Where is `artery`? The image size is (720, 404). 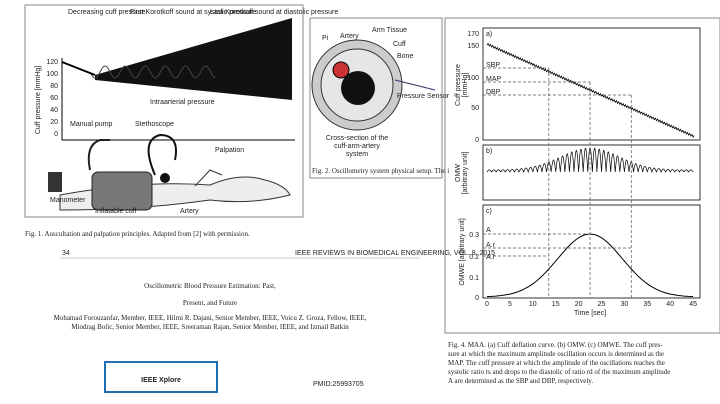
artery is located at coordinates (341, 70).